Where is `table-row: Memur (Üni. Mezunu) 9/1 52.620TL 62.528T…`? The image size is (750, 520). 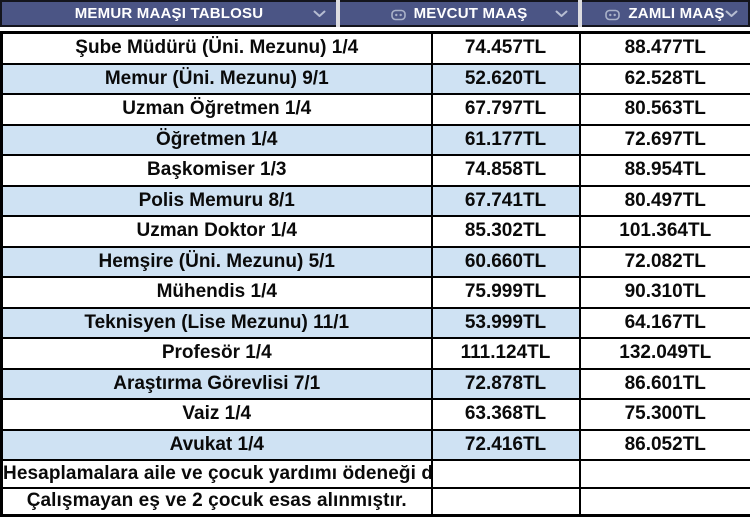 table-row: Memur (Üni. Mezunu) 9/1 52.620TL 62.528T… is located at coordinates (375, 79).